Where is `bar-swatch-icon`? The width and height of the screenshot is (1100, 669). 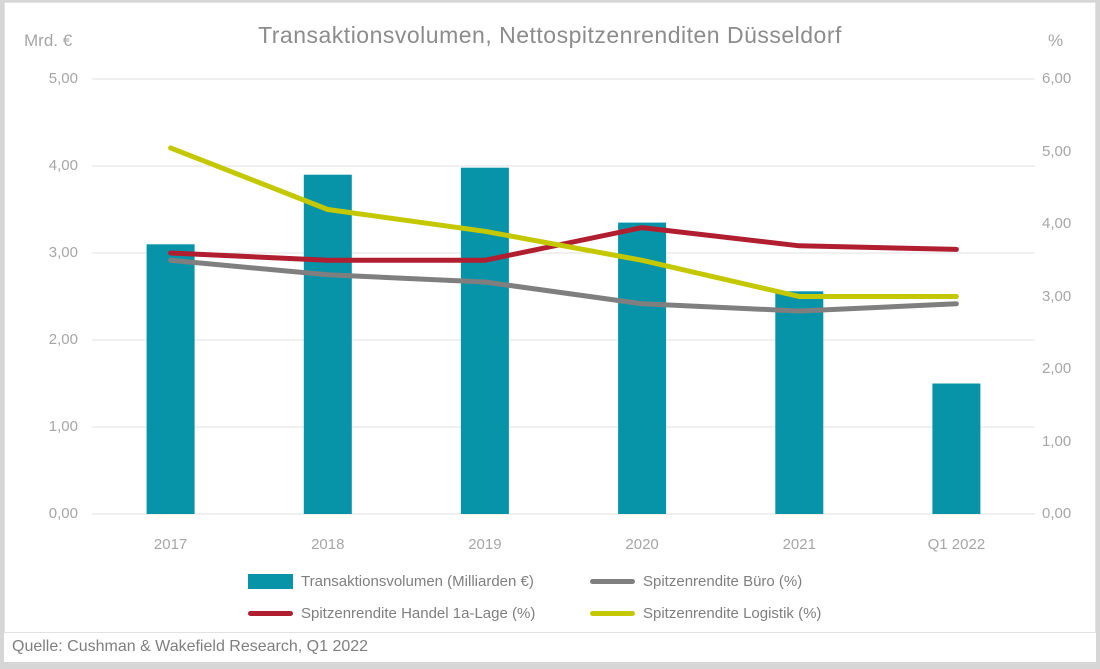 bar-swatch-icon is located at coordinates (270, 581).